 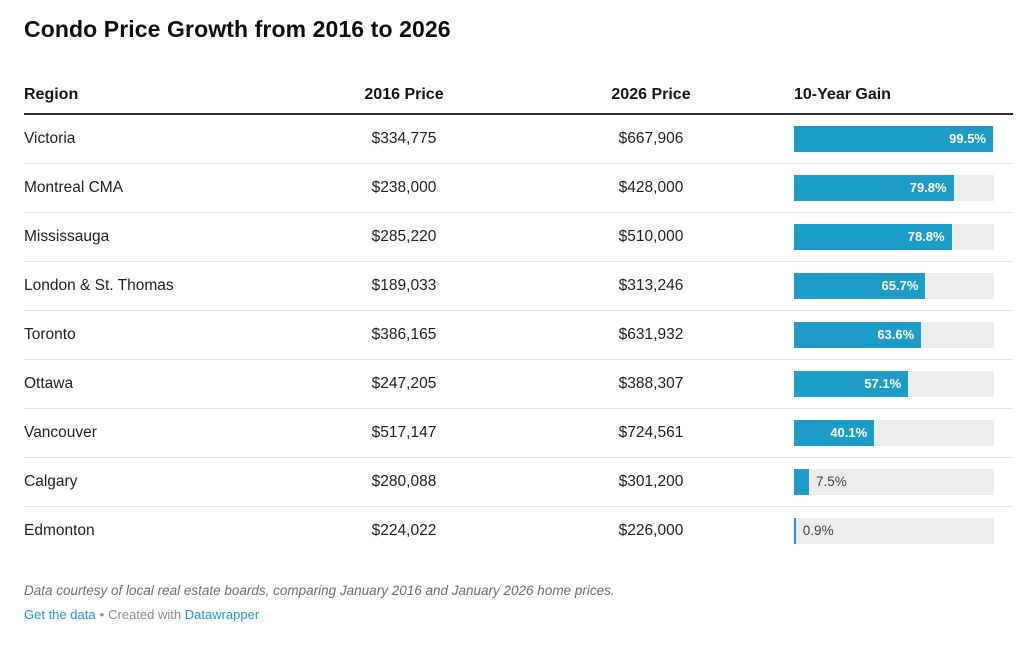 I want to click on chart-title: Condo Price Growth from 2016 to 2026, so click(x=237, y=29).